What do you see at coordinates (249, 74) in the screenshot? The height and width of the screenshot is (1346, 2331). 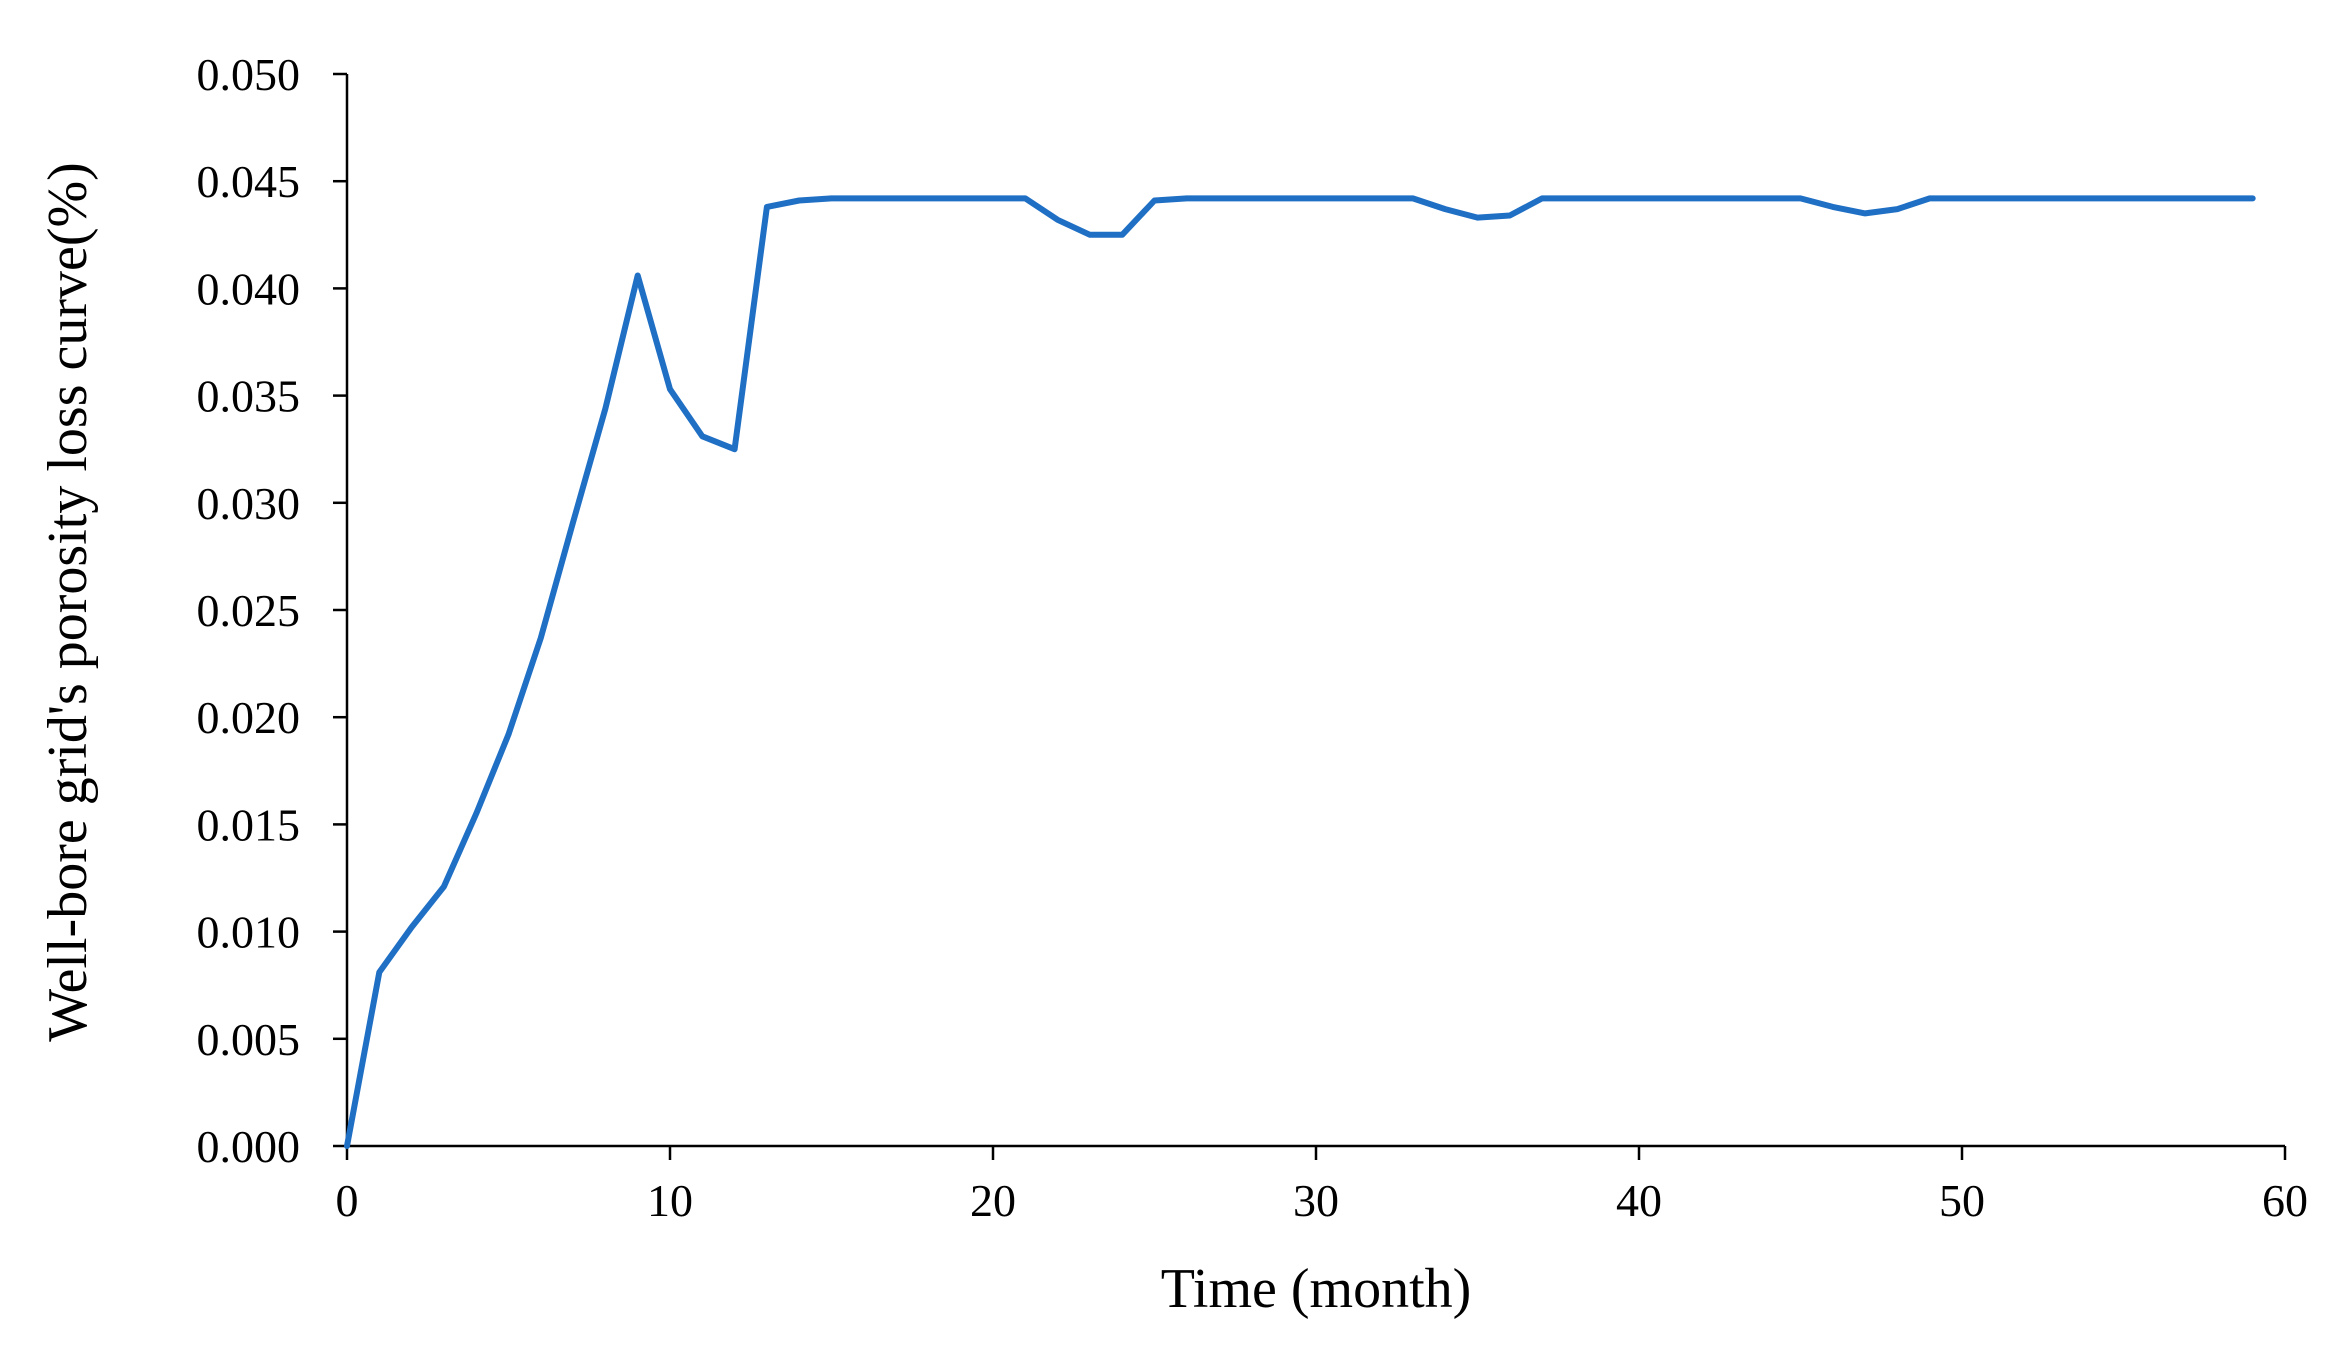 I see `y-tick-label: 0.050` at bounding box center [249, 74].